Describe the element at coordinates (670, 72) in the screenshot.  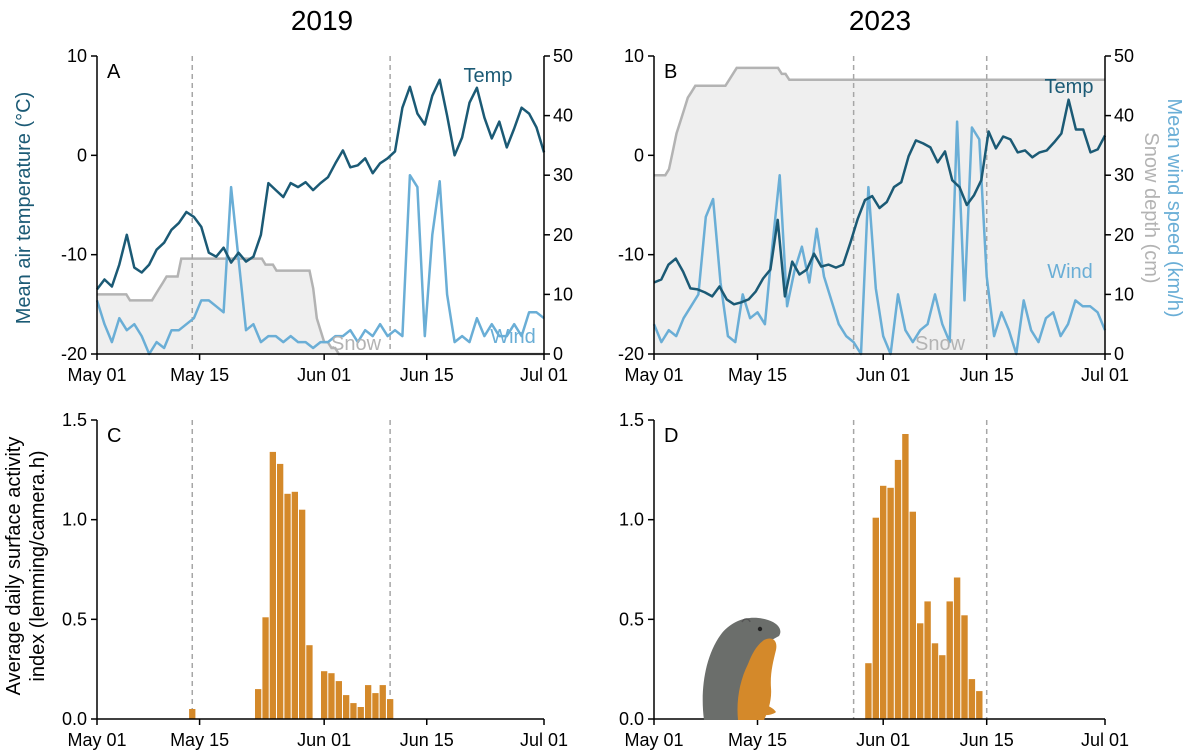
I see `panel-letter: B` at that location.